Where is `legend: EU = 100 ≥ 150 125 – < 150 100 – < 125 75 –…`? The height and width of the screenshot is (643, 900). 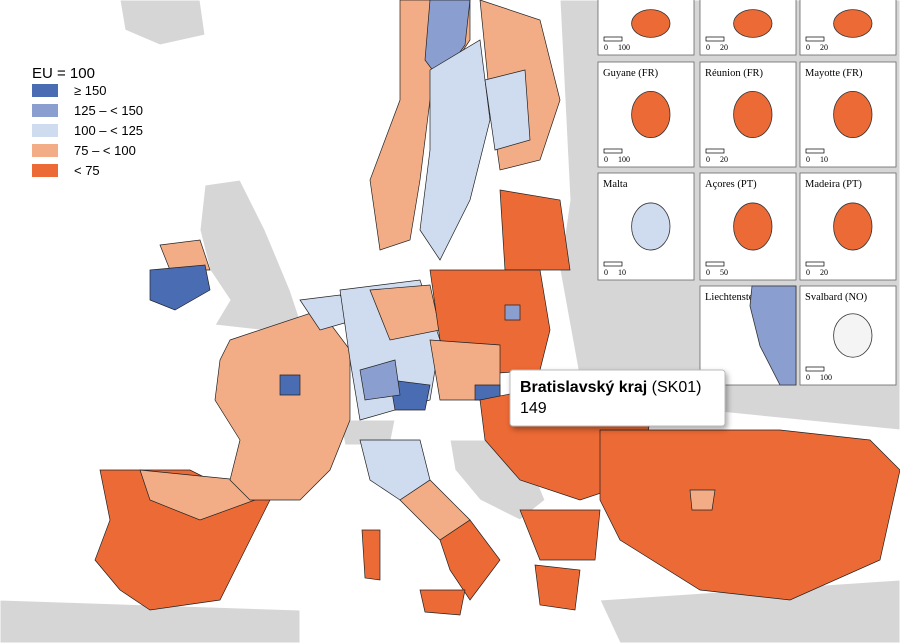
legend: EU = 100 ≥ 150 125 – < 150 100 – < 125 75 –… is located at coordinates (87, 121).